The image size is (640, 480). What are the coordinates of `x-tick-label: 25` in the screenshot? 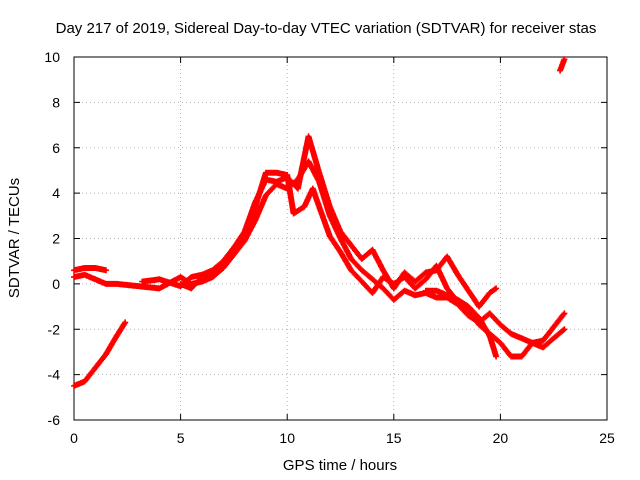 It's located at (607, 438).